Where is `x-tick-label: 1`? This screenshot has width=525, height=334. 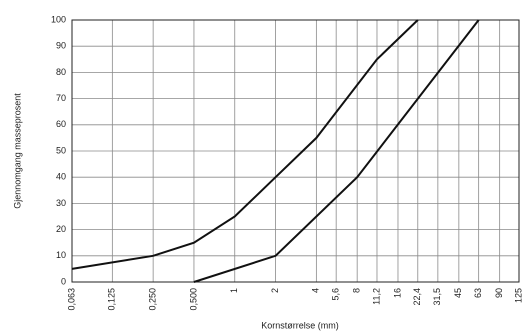
x-tick-label: 1 is located at coordinates (234, 290).